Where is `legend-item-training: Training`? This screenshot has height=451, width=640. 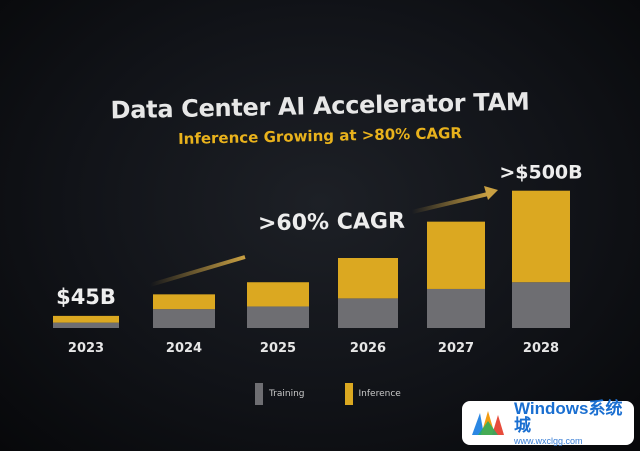 legend-item-training: Training is located at coordinates (280, 394).